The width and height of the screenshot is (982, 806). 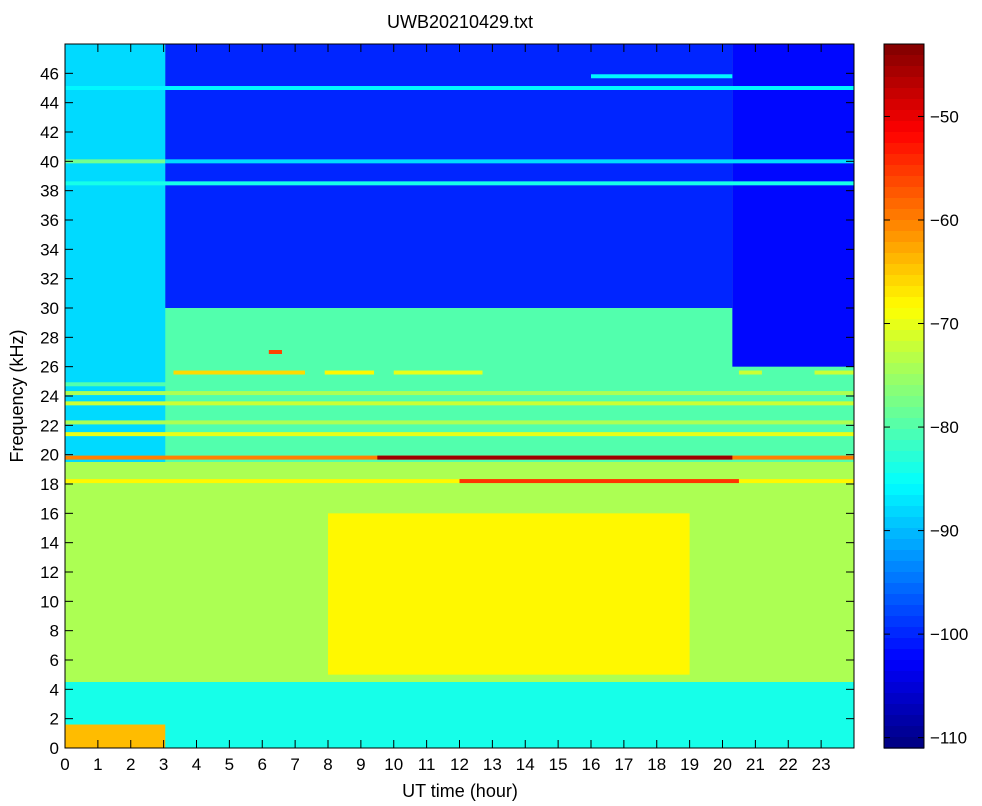 I want to click on colorbar, so click(x=904, y=396).